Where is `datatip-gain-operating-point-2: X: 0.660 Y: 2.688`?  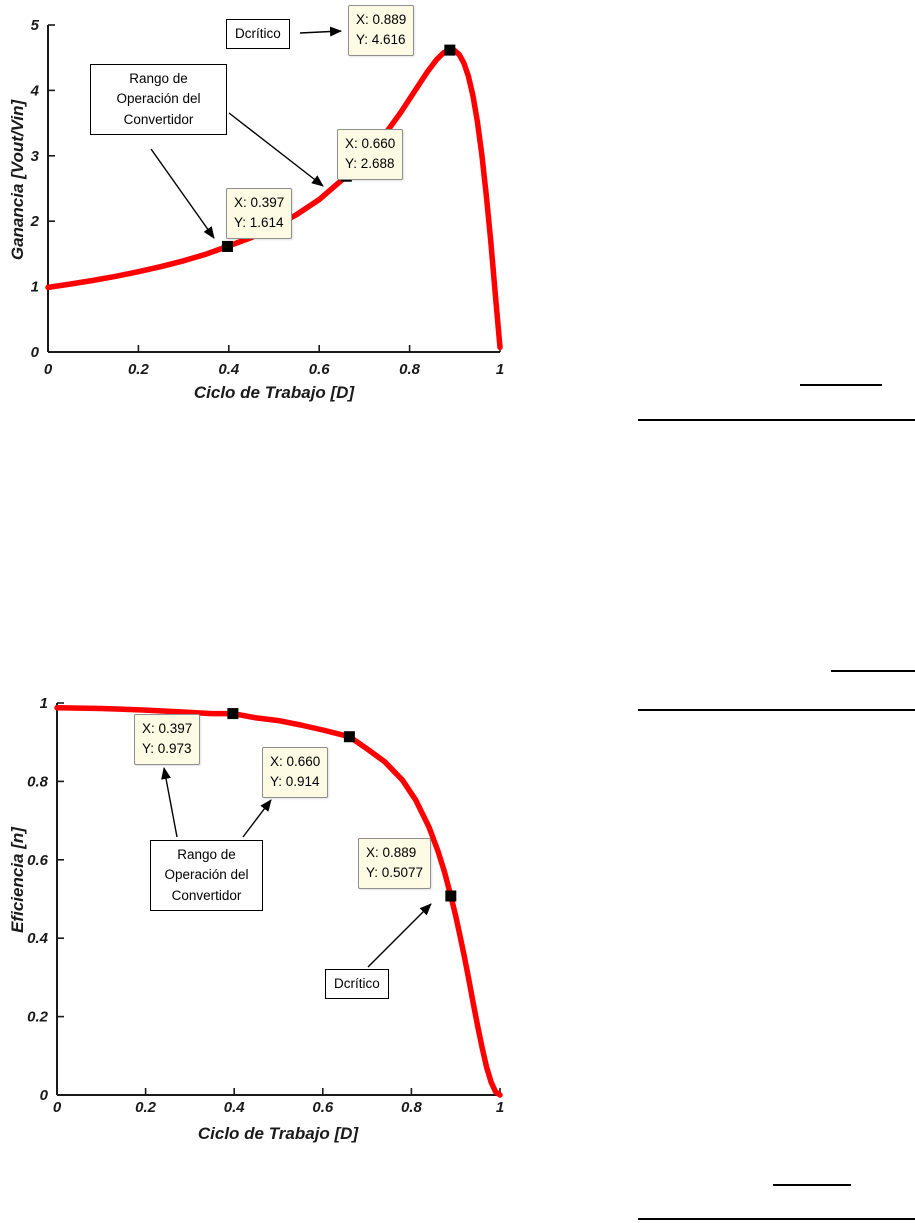
datatip-gain-operating-point-2: X: 0.660 Y: 2.688 is located at coordinates (370, 154).